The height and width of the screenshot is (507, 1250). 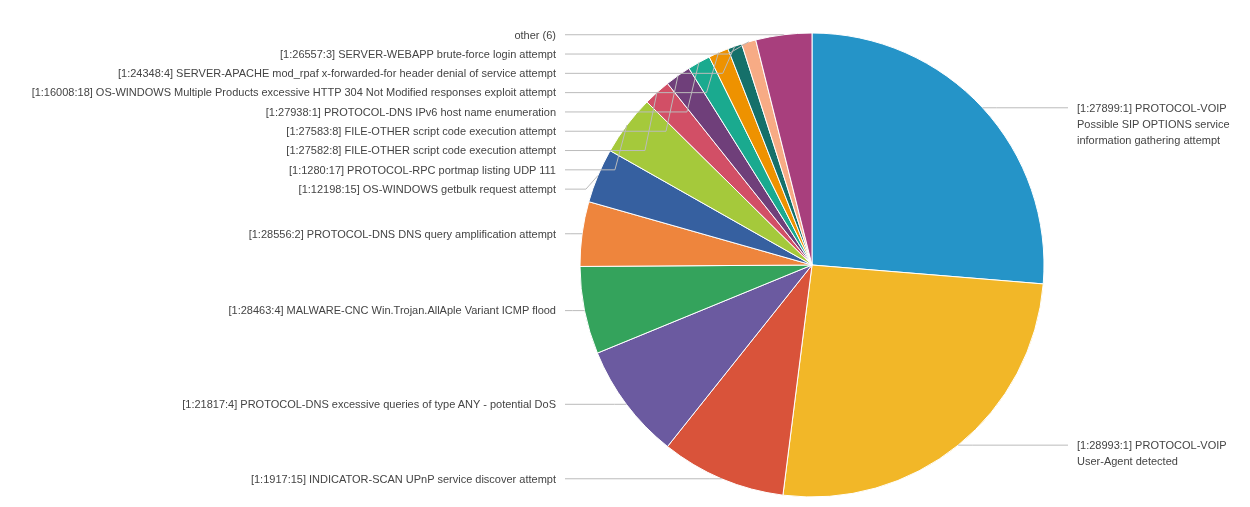 What do you see at coordinates (403, 478) in the screenshot?
I see `slice-label: [1:1917:15] INDICATOR-SCAN UPnP service discover attempt` at bounding box center [403, 478].